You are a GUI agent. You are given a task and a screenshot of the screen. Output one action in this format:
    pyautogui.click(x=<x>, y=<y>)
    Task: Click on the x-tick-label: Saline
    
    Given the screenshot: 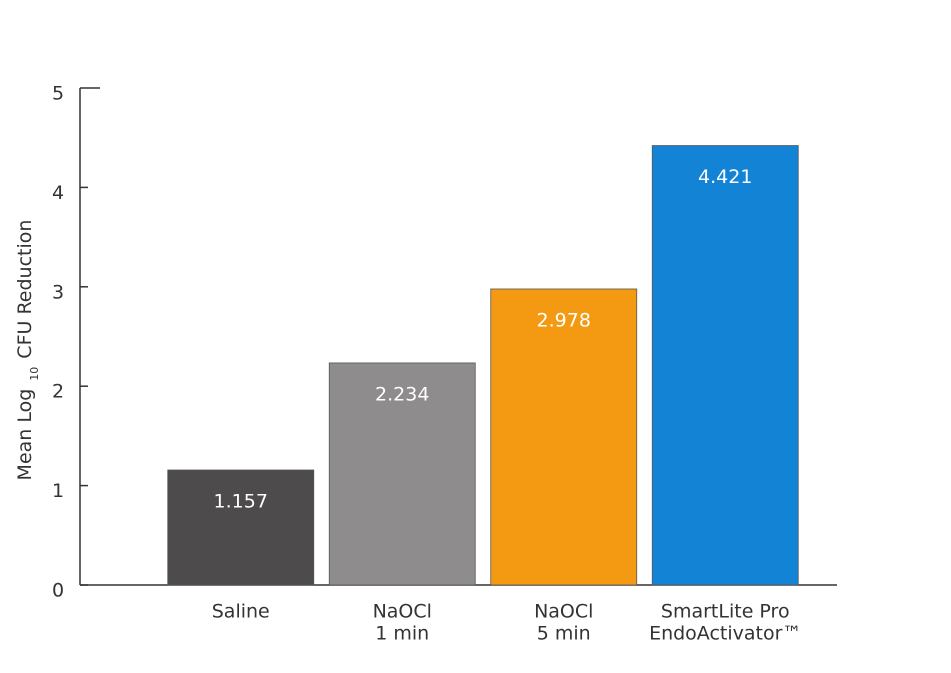 What is the action you would take?
    pyautogui.click(x=241, y=612)
    